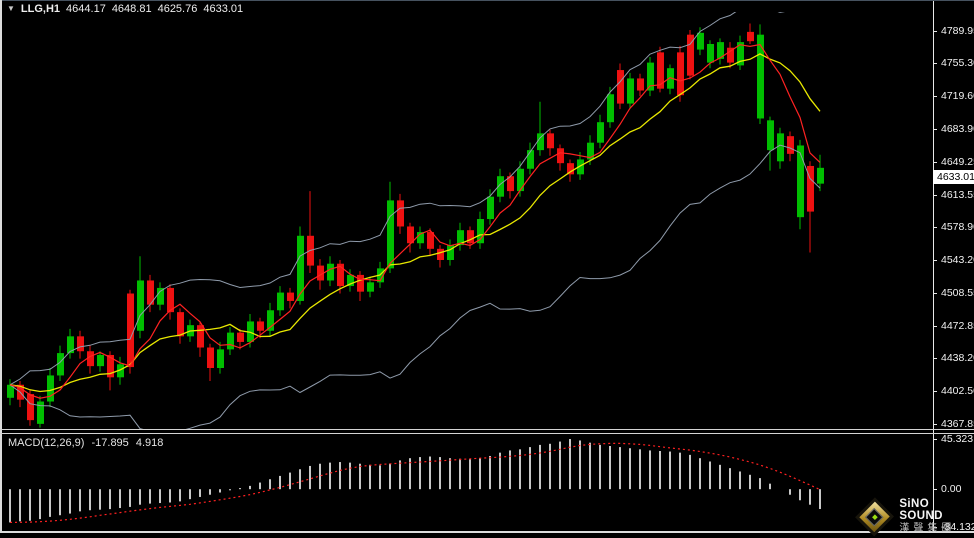  What do you see at coordinates (11, 8) in the screenshot?
I see `chevron-down-icon: ▼` at bounding box center [11, 8].